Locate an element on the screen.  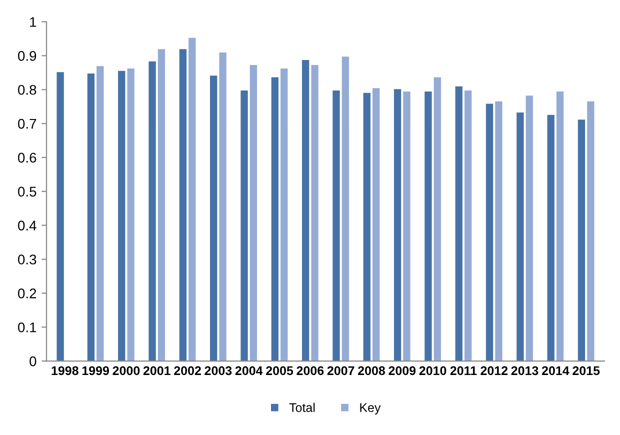
x-tick-label: 2005 is located at coordinates (280, 371).